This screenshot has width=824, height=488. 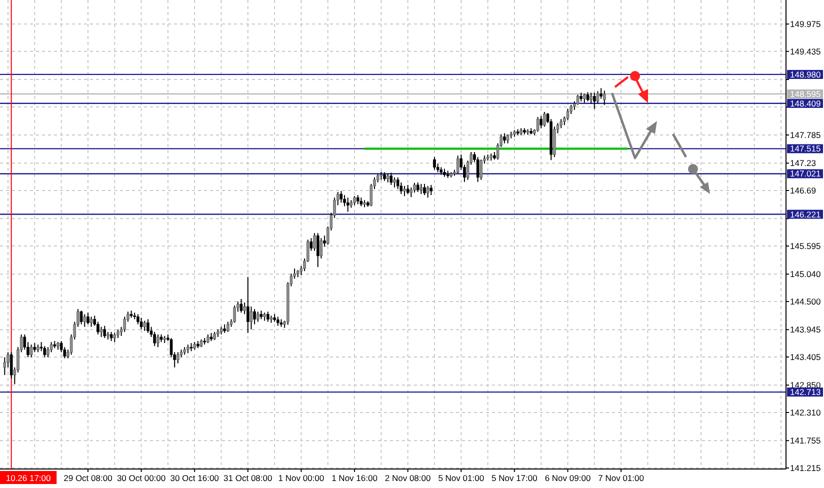 I want to click on ref-line-label: 146.221, so click(x=805, y=214).